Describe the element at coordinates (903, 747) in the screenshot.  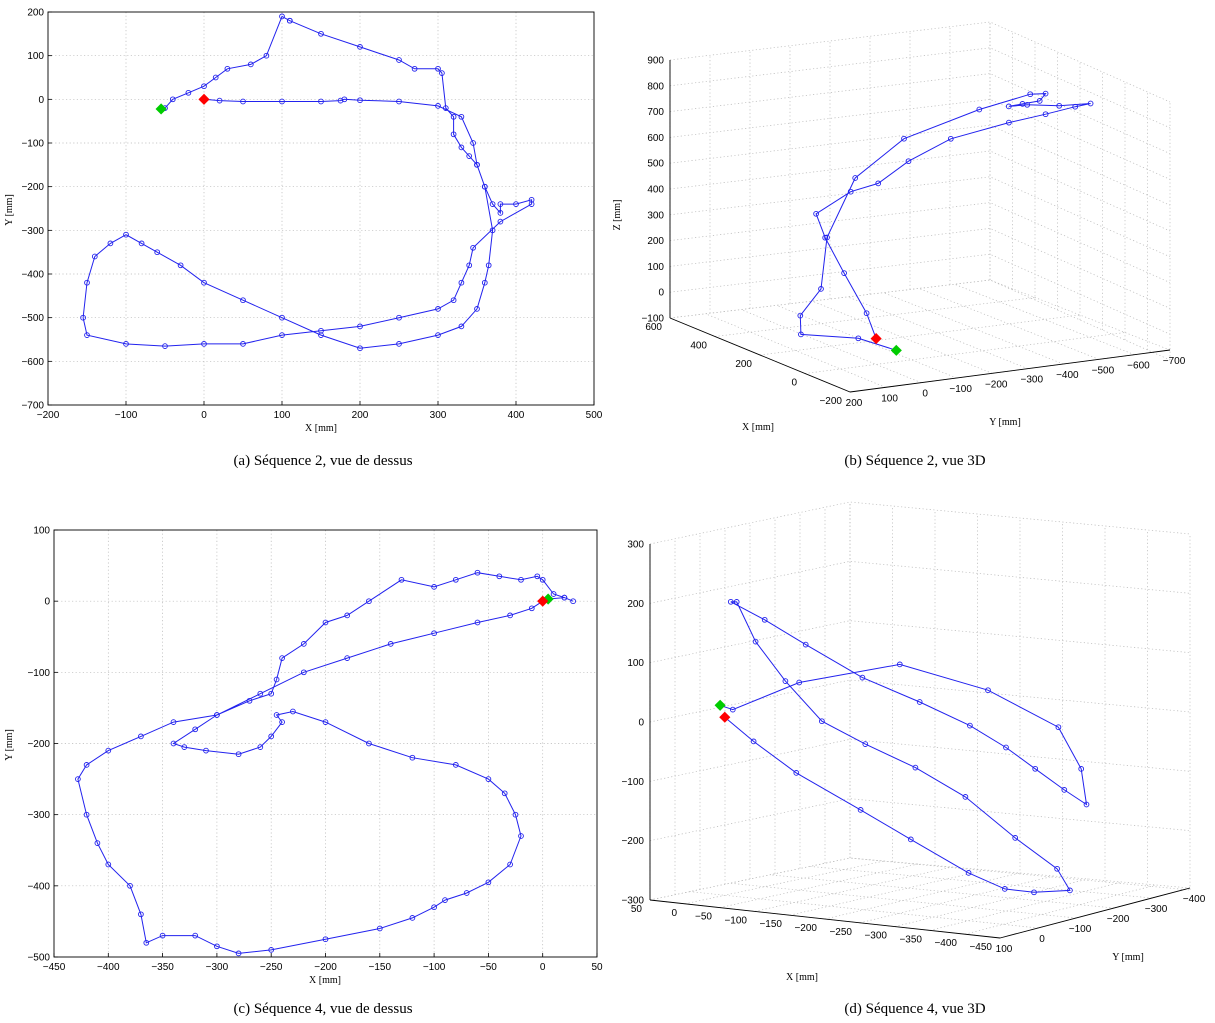
I see `panel-d-series-line` at that location.